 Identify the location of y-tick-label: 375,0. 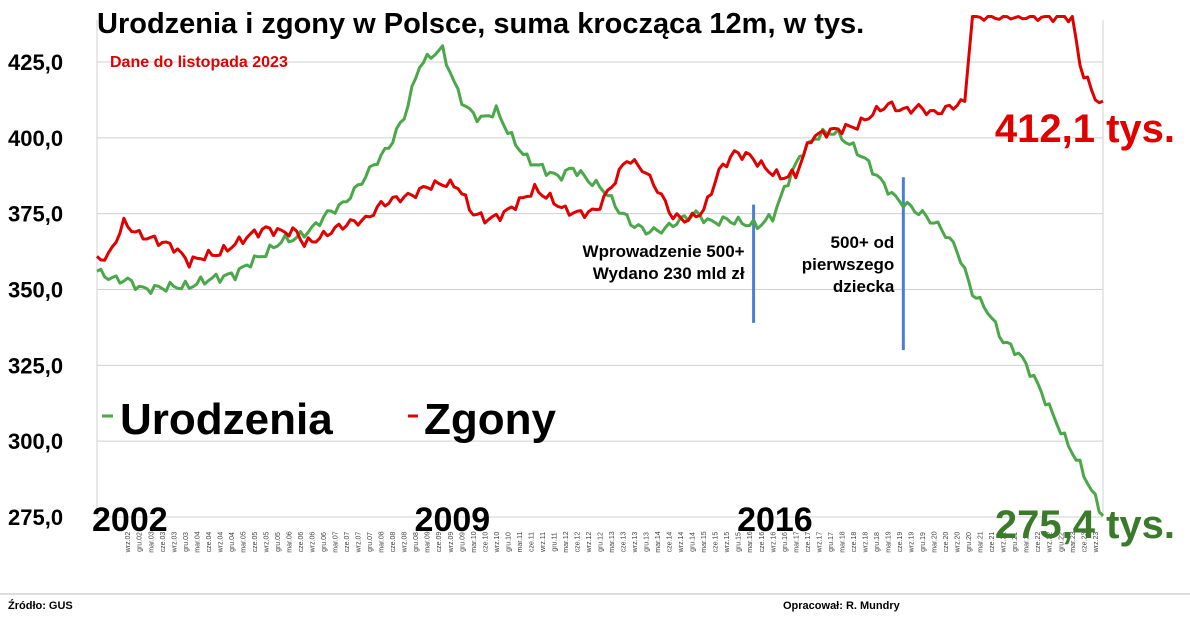
(35, 214).